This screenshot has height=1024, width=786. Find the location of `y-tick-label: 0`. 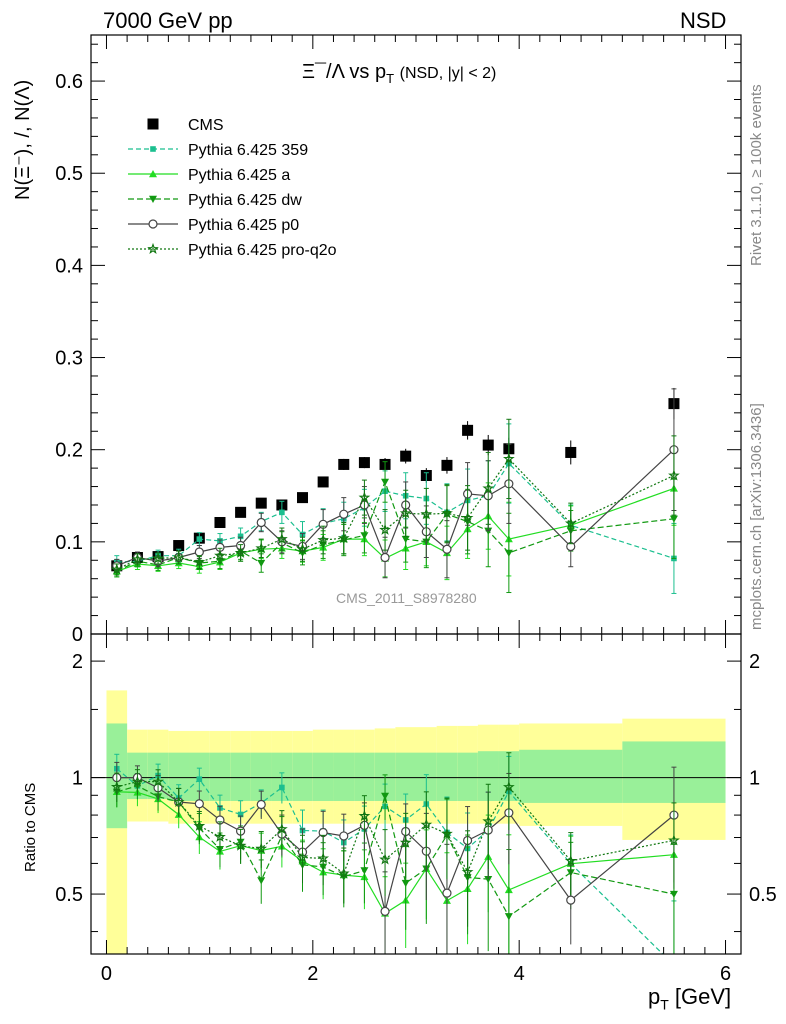

y-tick-label: 0 is located at coordinates (77, 635).